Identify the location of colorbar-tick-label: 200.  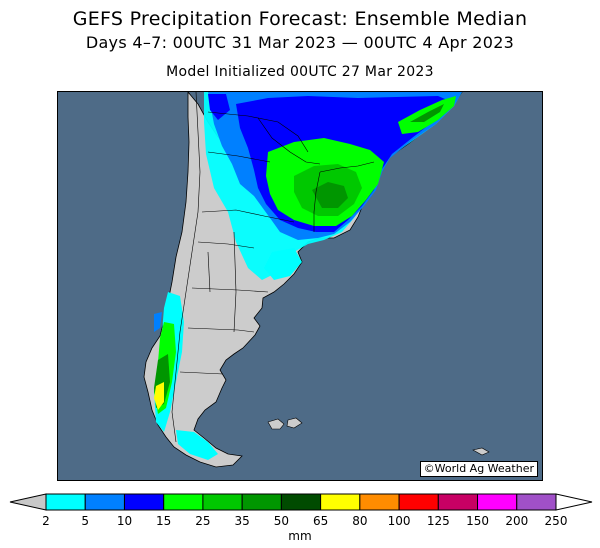
(516, 521).